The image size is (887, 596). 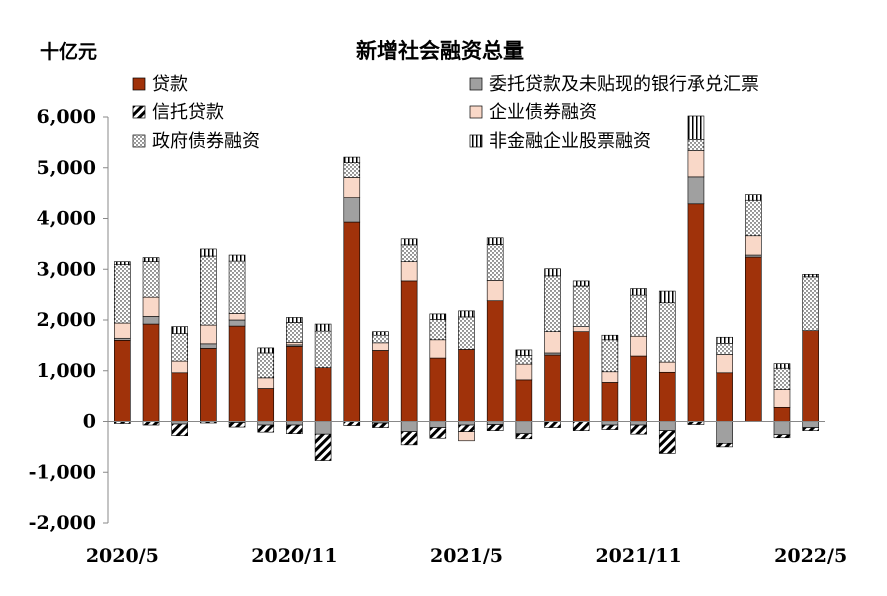 I want to click on y-tick-label: -1,000, so click(x=62, y=472).